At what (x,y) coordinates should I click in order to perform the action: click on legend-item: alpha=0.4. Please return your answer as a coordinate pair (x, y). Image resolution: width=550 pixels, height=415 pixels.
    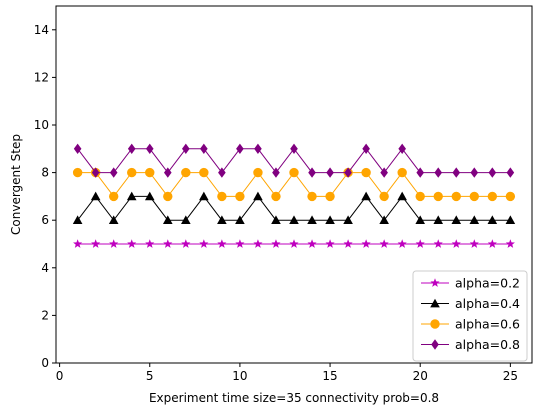
    Looking at the image, I should click on (470, 303).